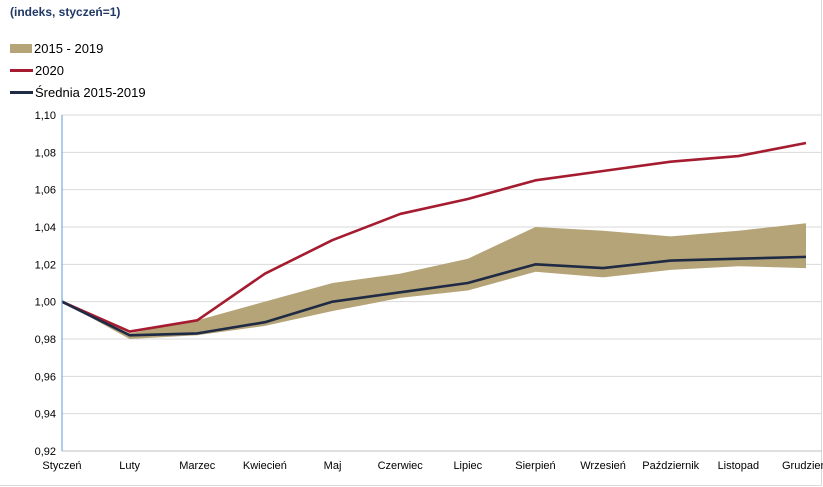 This screenshot has height=487, width=823. What do you see at coordinates (69, 48) in the screenshot?
I see `legend-label-band: 2015 - 2019` at bounding box center [69, 48].